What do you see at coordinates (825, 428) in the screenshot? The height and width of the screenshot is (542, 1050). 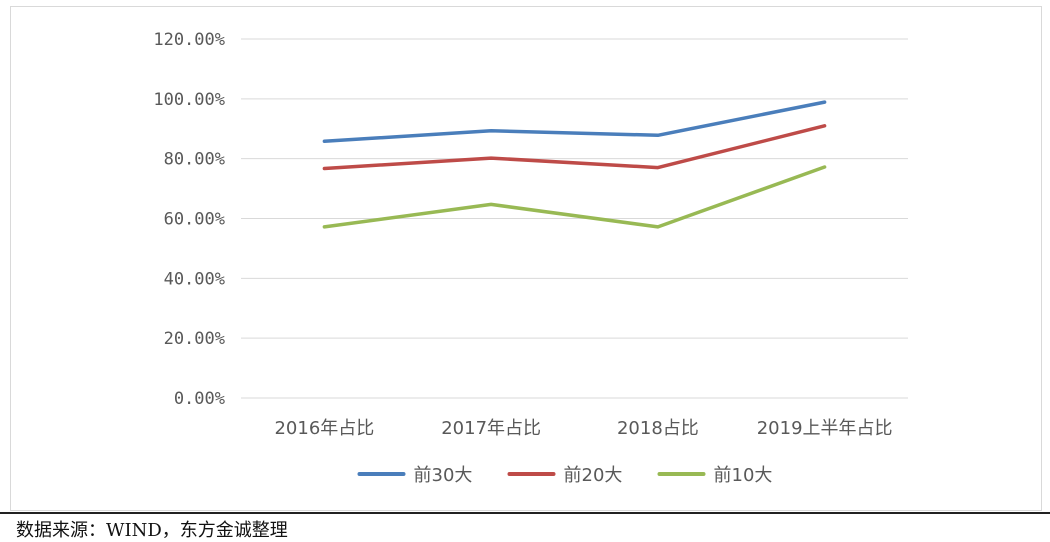 I see `x-category-label: 2019上半年占比` at bounding box center [825, 428].